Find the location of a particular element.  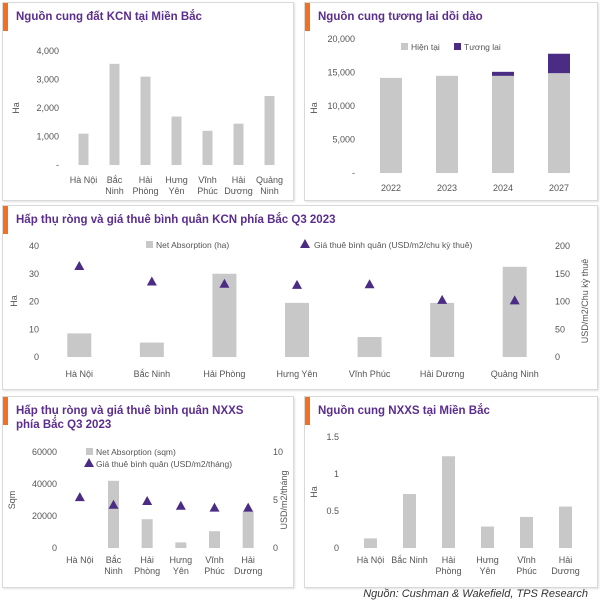

y-tick-label: 1.5 is located at coordinates (332, 437).